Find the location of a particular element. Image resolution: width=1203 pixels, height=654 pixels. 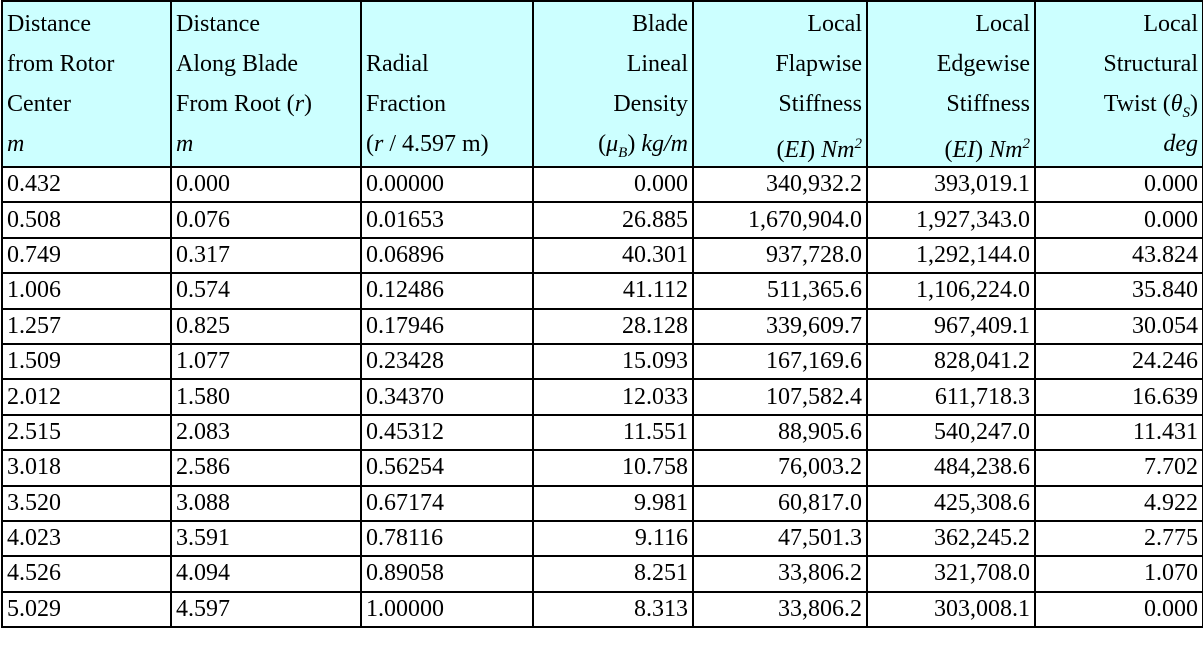

table-cell: 167,169.6 is located at coordinates (780, 361).